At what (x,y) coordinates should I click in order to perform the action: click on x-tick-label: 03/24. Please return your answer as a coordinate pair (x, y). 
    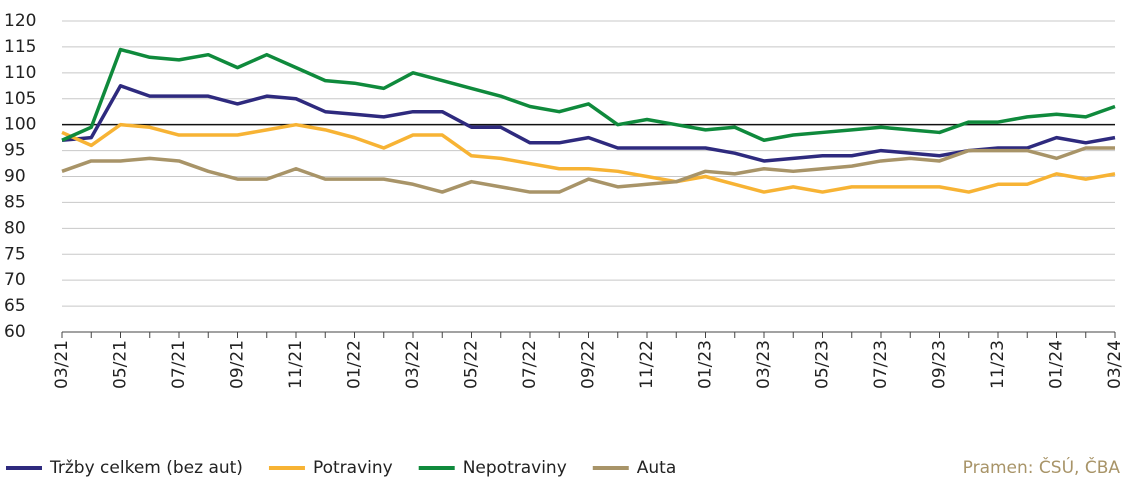
    Looking at the image, I should click on (1114, 364).